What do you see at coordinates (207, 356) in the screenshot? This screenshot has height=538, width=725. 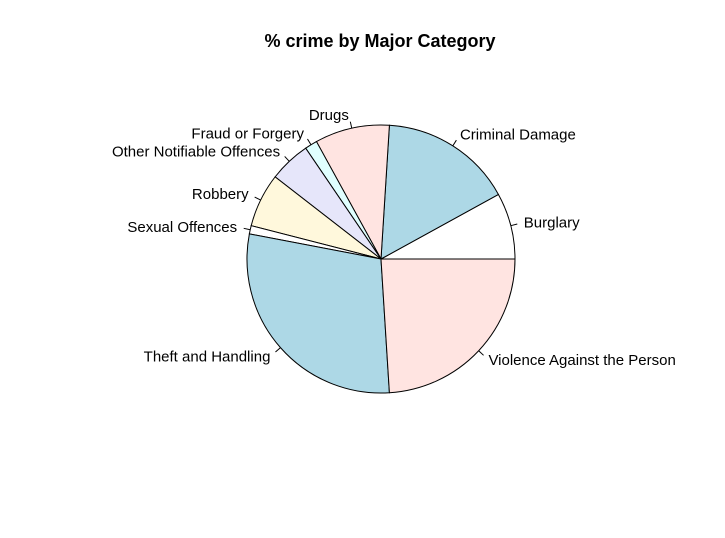 I see `slice-label-theft-and-handling: Theft and Handling` at bounding box center [207, 356].